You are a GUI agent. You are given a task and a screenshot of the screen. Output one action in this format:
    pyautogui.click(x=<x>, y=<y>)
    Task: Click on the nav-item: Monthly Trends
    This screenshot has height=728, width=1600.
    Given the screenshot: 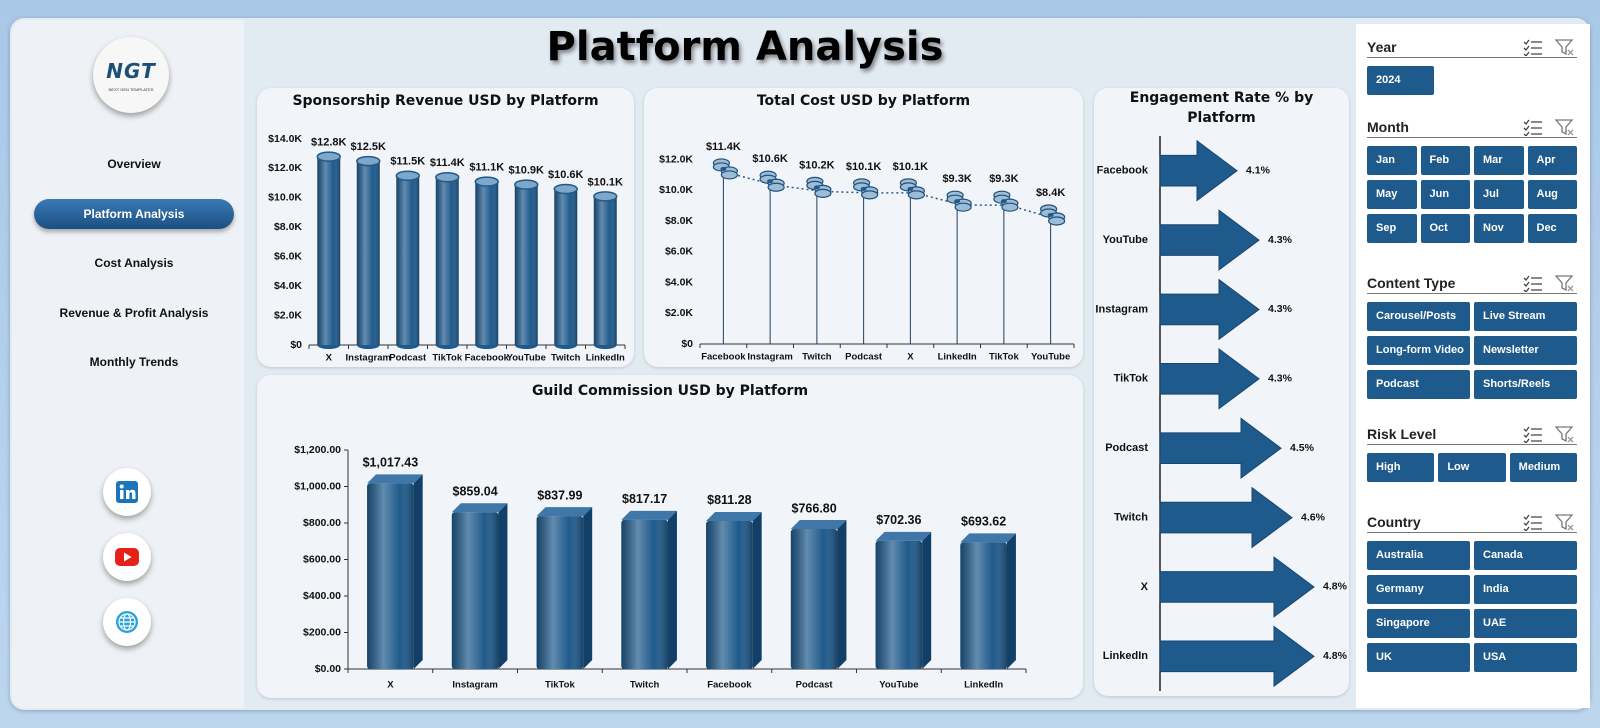 What is the action you would take?
    pyautogui.click(x=134, y=362)
    